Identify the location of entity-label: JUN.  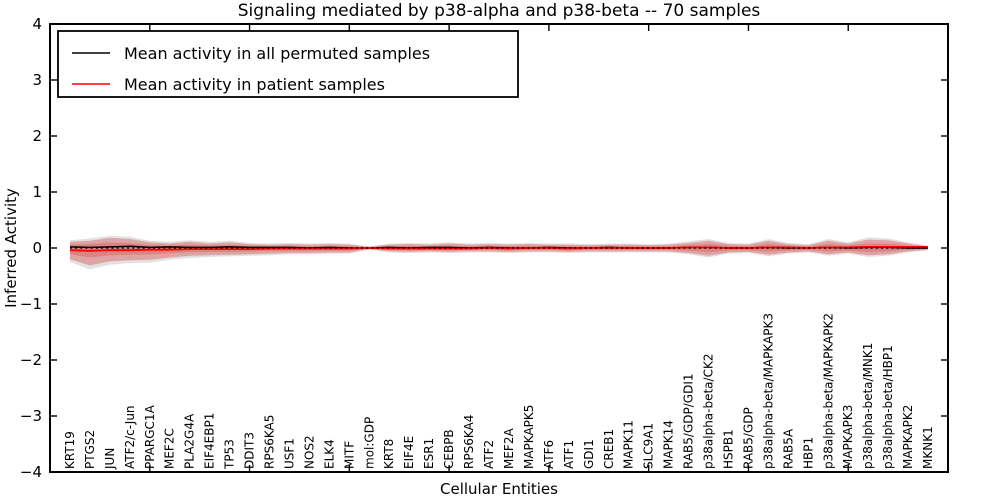
(110, 459).